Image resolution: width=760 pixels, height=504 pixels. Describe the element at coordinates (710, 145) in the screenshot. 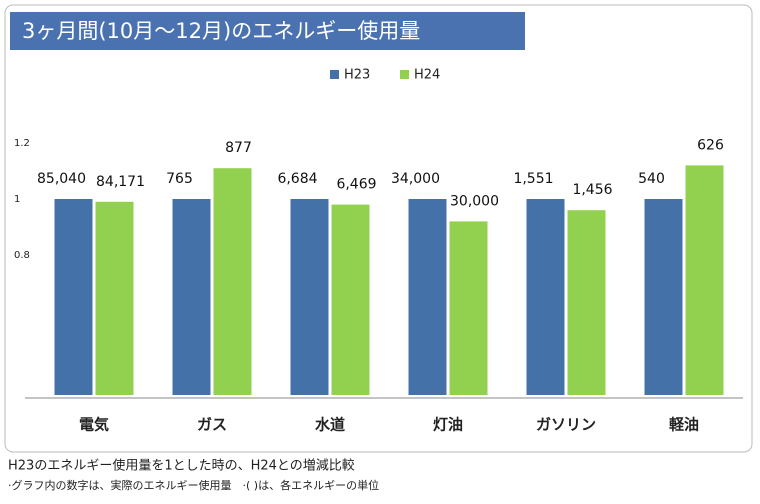

I see `value-label: 626` at that location.